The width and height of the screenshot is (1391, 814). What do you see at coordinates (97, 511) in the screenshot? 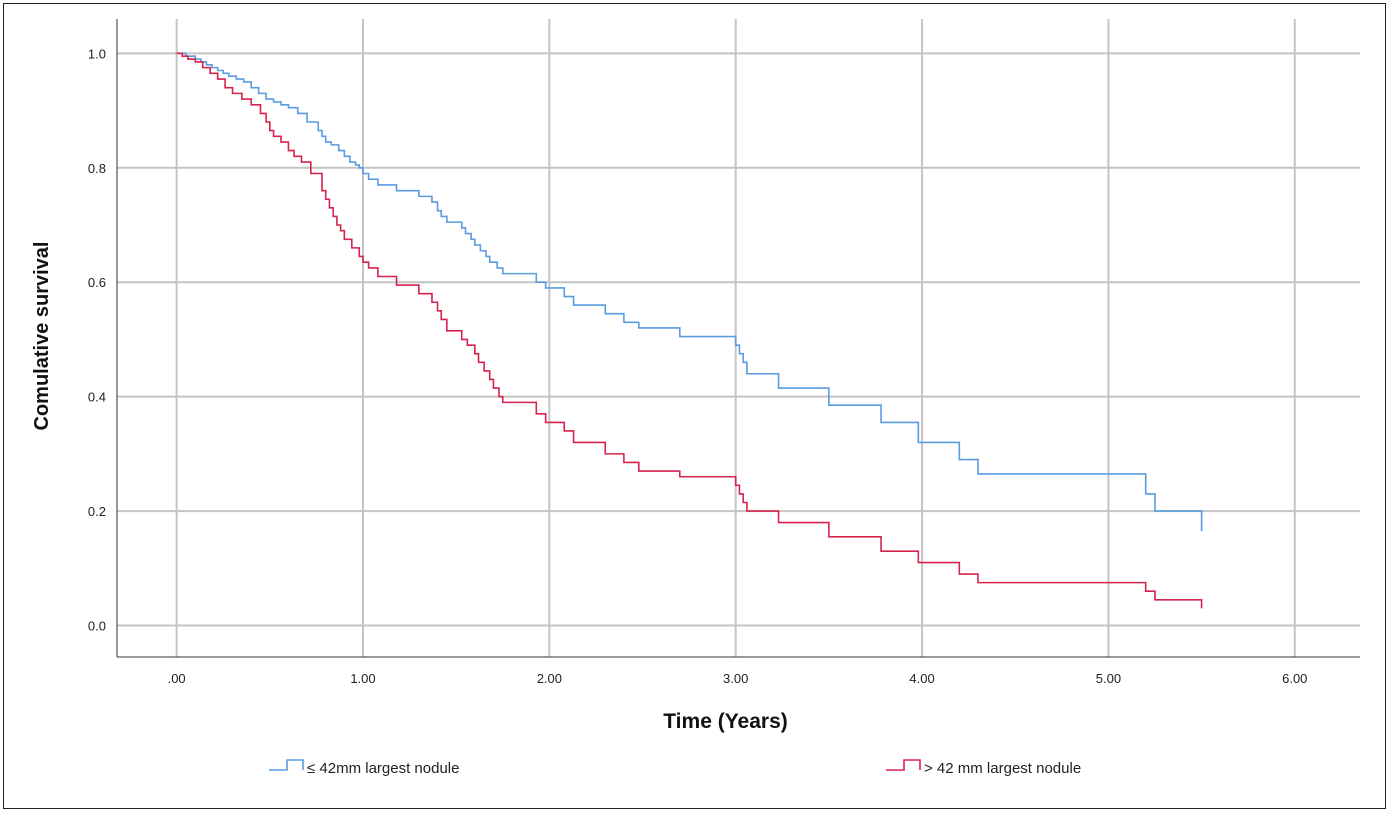
I see `y-tick-label: 0.2` at bounding box center [97, 511].